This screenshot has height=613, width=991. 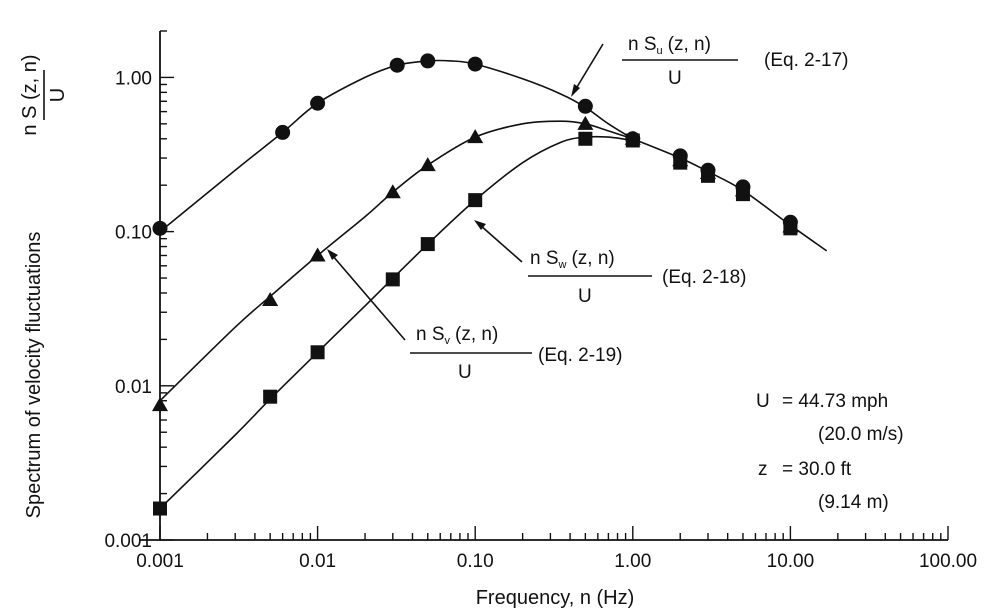 I want to click on label-w-arrowhead, so click(x=480, y=225).